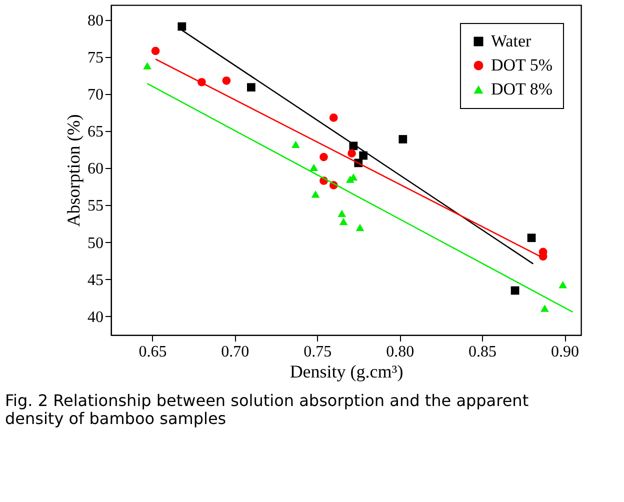 This screenshot has width=624, height=502. Describe the element at coordinates (96, 95) in the screenshot. I see `y-tick-label: 70` at that location.